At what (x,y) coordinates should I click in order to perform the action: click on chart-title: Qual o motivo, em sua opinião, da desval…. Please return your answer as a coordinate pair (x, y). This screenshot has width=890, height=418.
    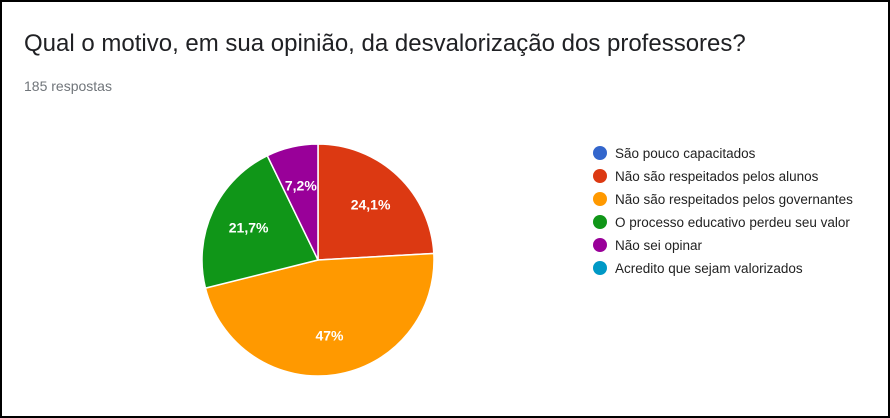
    Looking at the image, I should click on (385, 43).